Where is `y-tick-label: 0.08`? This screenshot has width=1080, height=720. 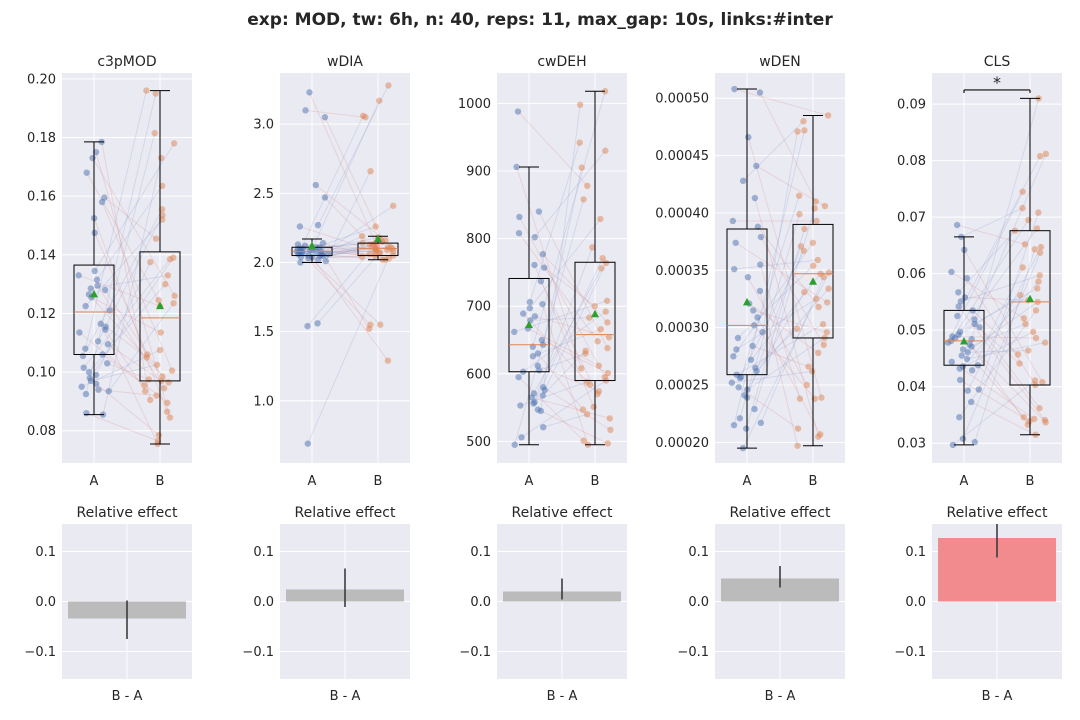
y-tick-label: 0.08 is located at coordinates (41, 431).